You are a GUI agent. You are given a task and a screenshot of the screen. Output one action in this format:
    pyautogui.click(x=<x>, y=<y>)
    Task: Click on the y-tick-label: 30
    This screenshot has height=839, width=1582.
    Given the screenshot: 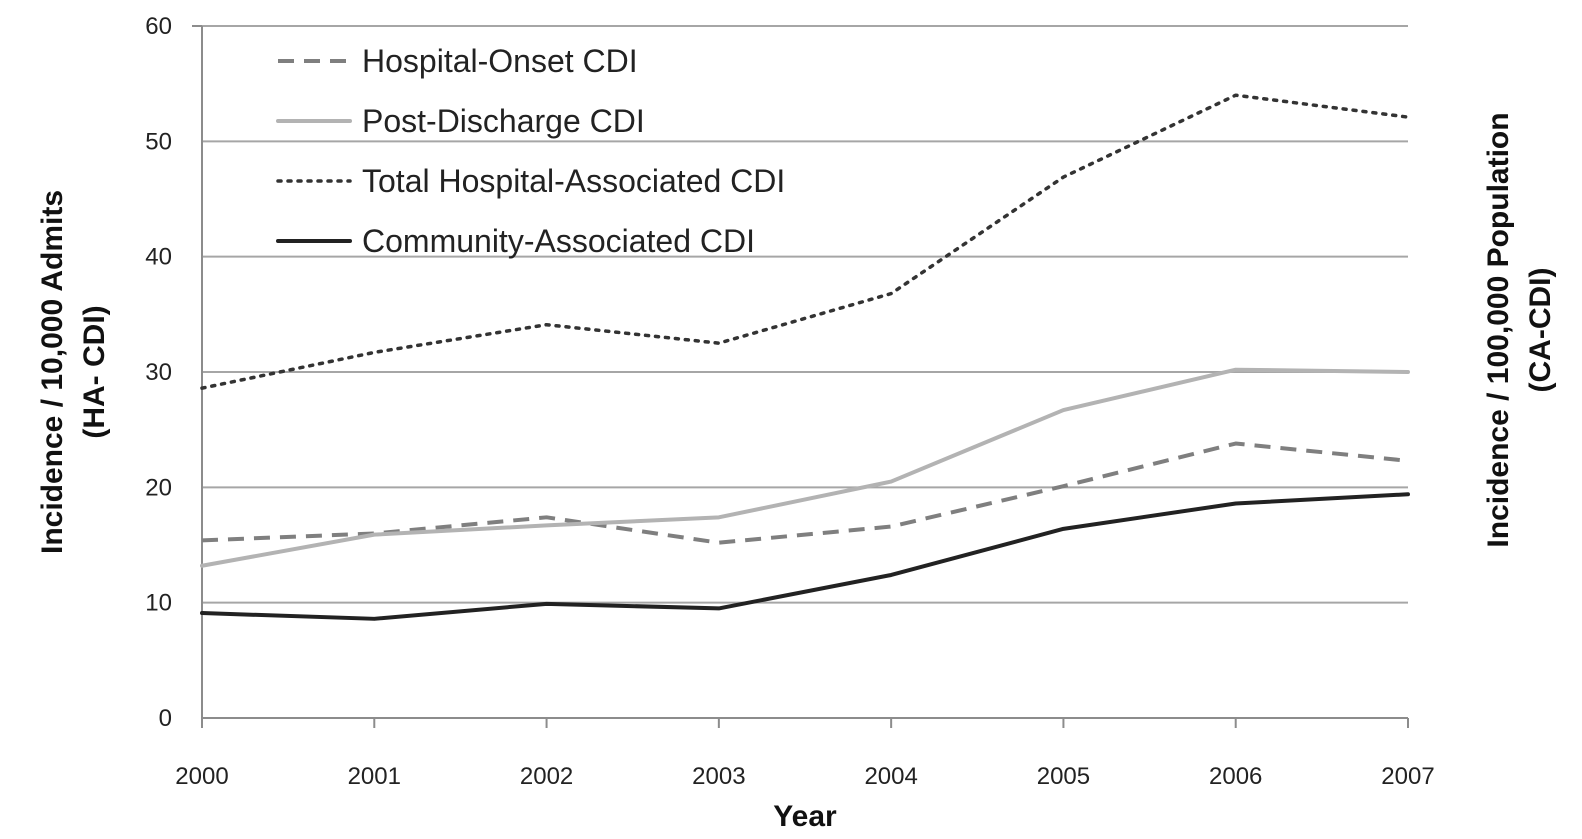 What is the action you would take?
    pyautogui.click(x=158, y=372)
    